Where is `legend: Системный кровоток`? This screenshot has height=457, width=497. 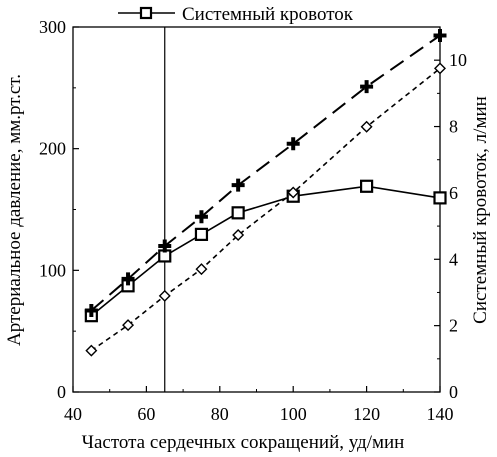 legend: Системный кровоток is located at coordinates (236, 14).